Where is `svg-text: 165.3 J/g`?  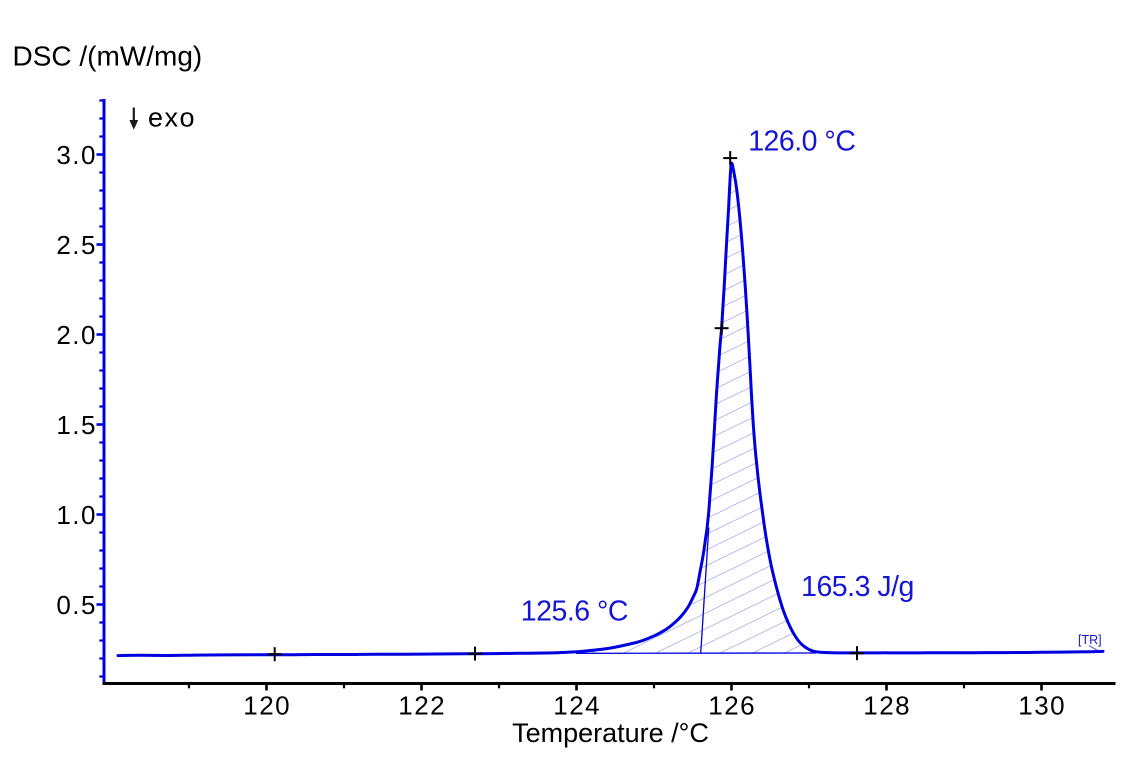
svg-text: 165.3 J/g is located at coordinates (857, 587).